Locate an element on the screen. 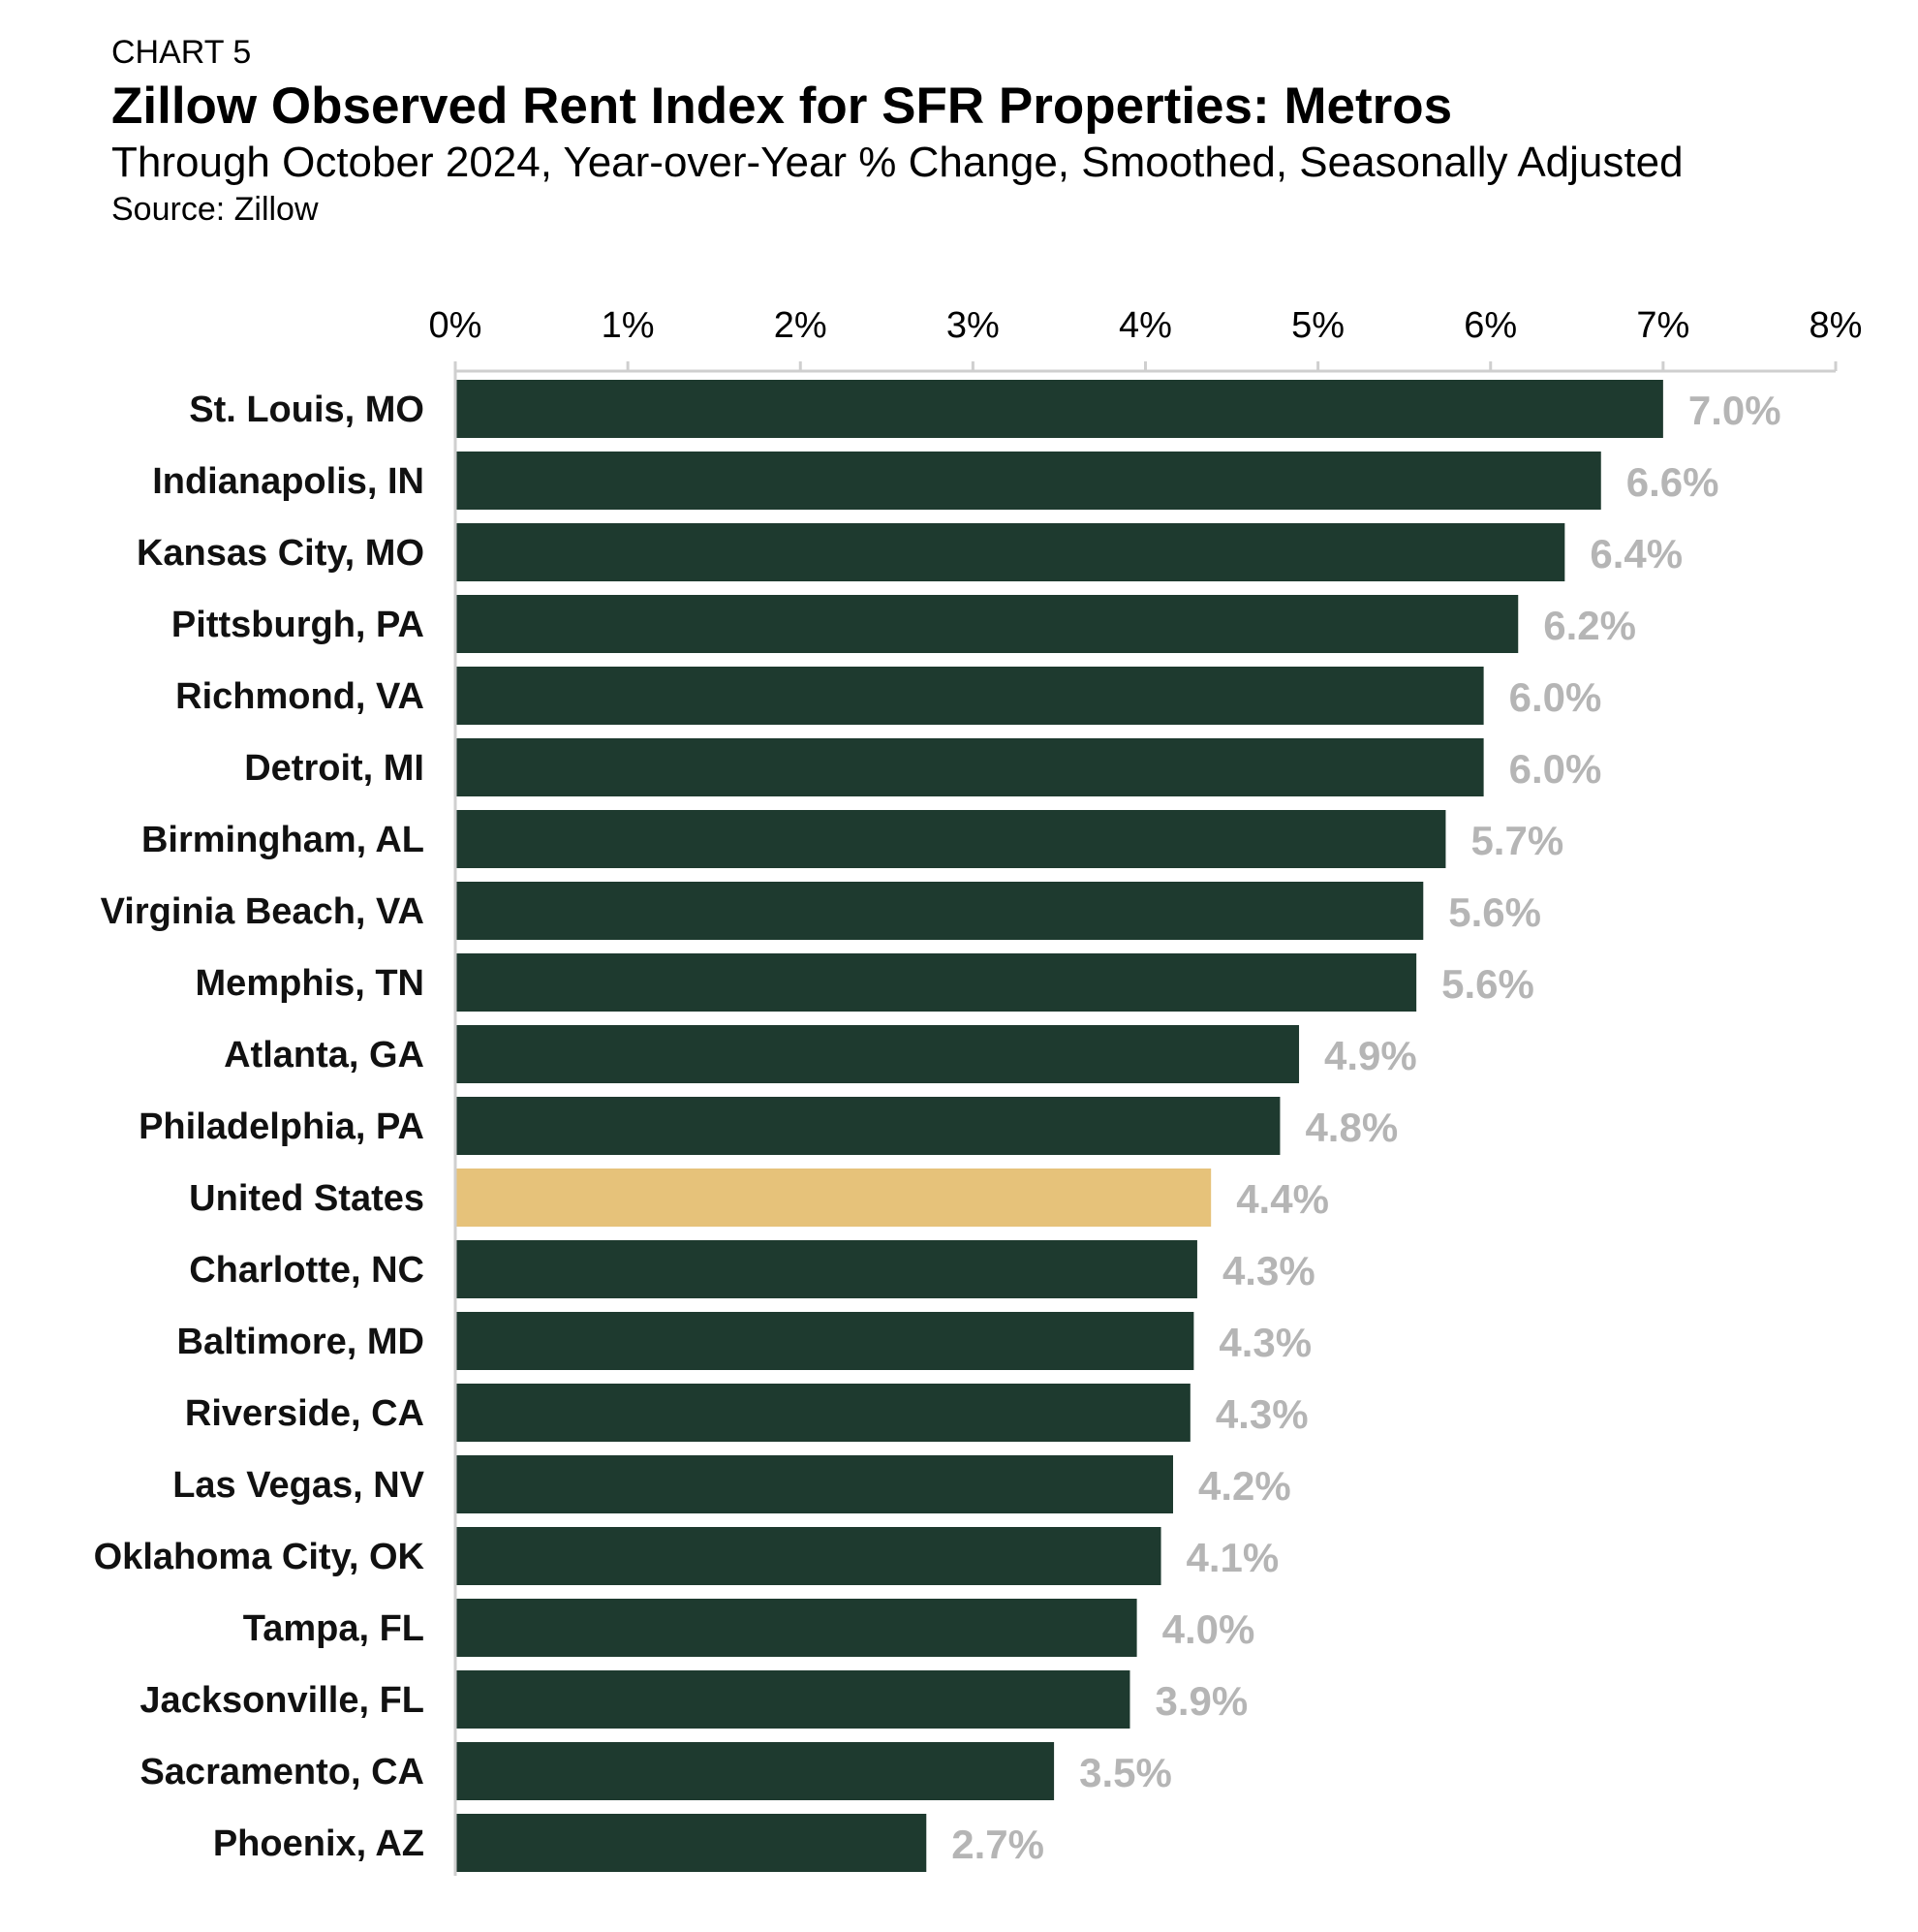 The image size is (1918, 1932). x-tick-label: 8% is located at coordinates (1837, 325).